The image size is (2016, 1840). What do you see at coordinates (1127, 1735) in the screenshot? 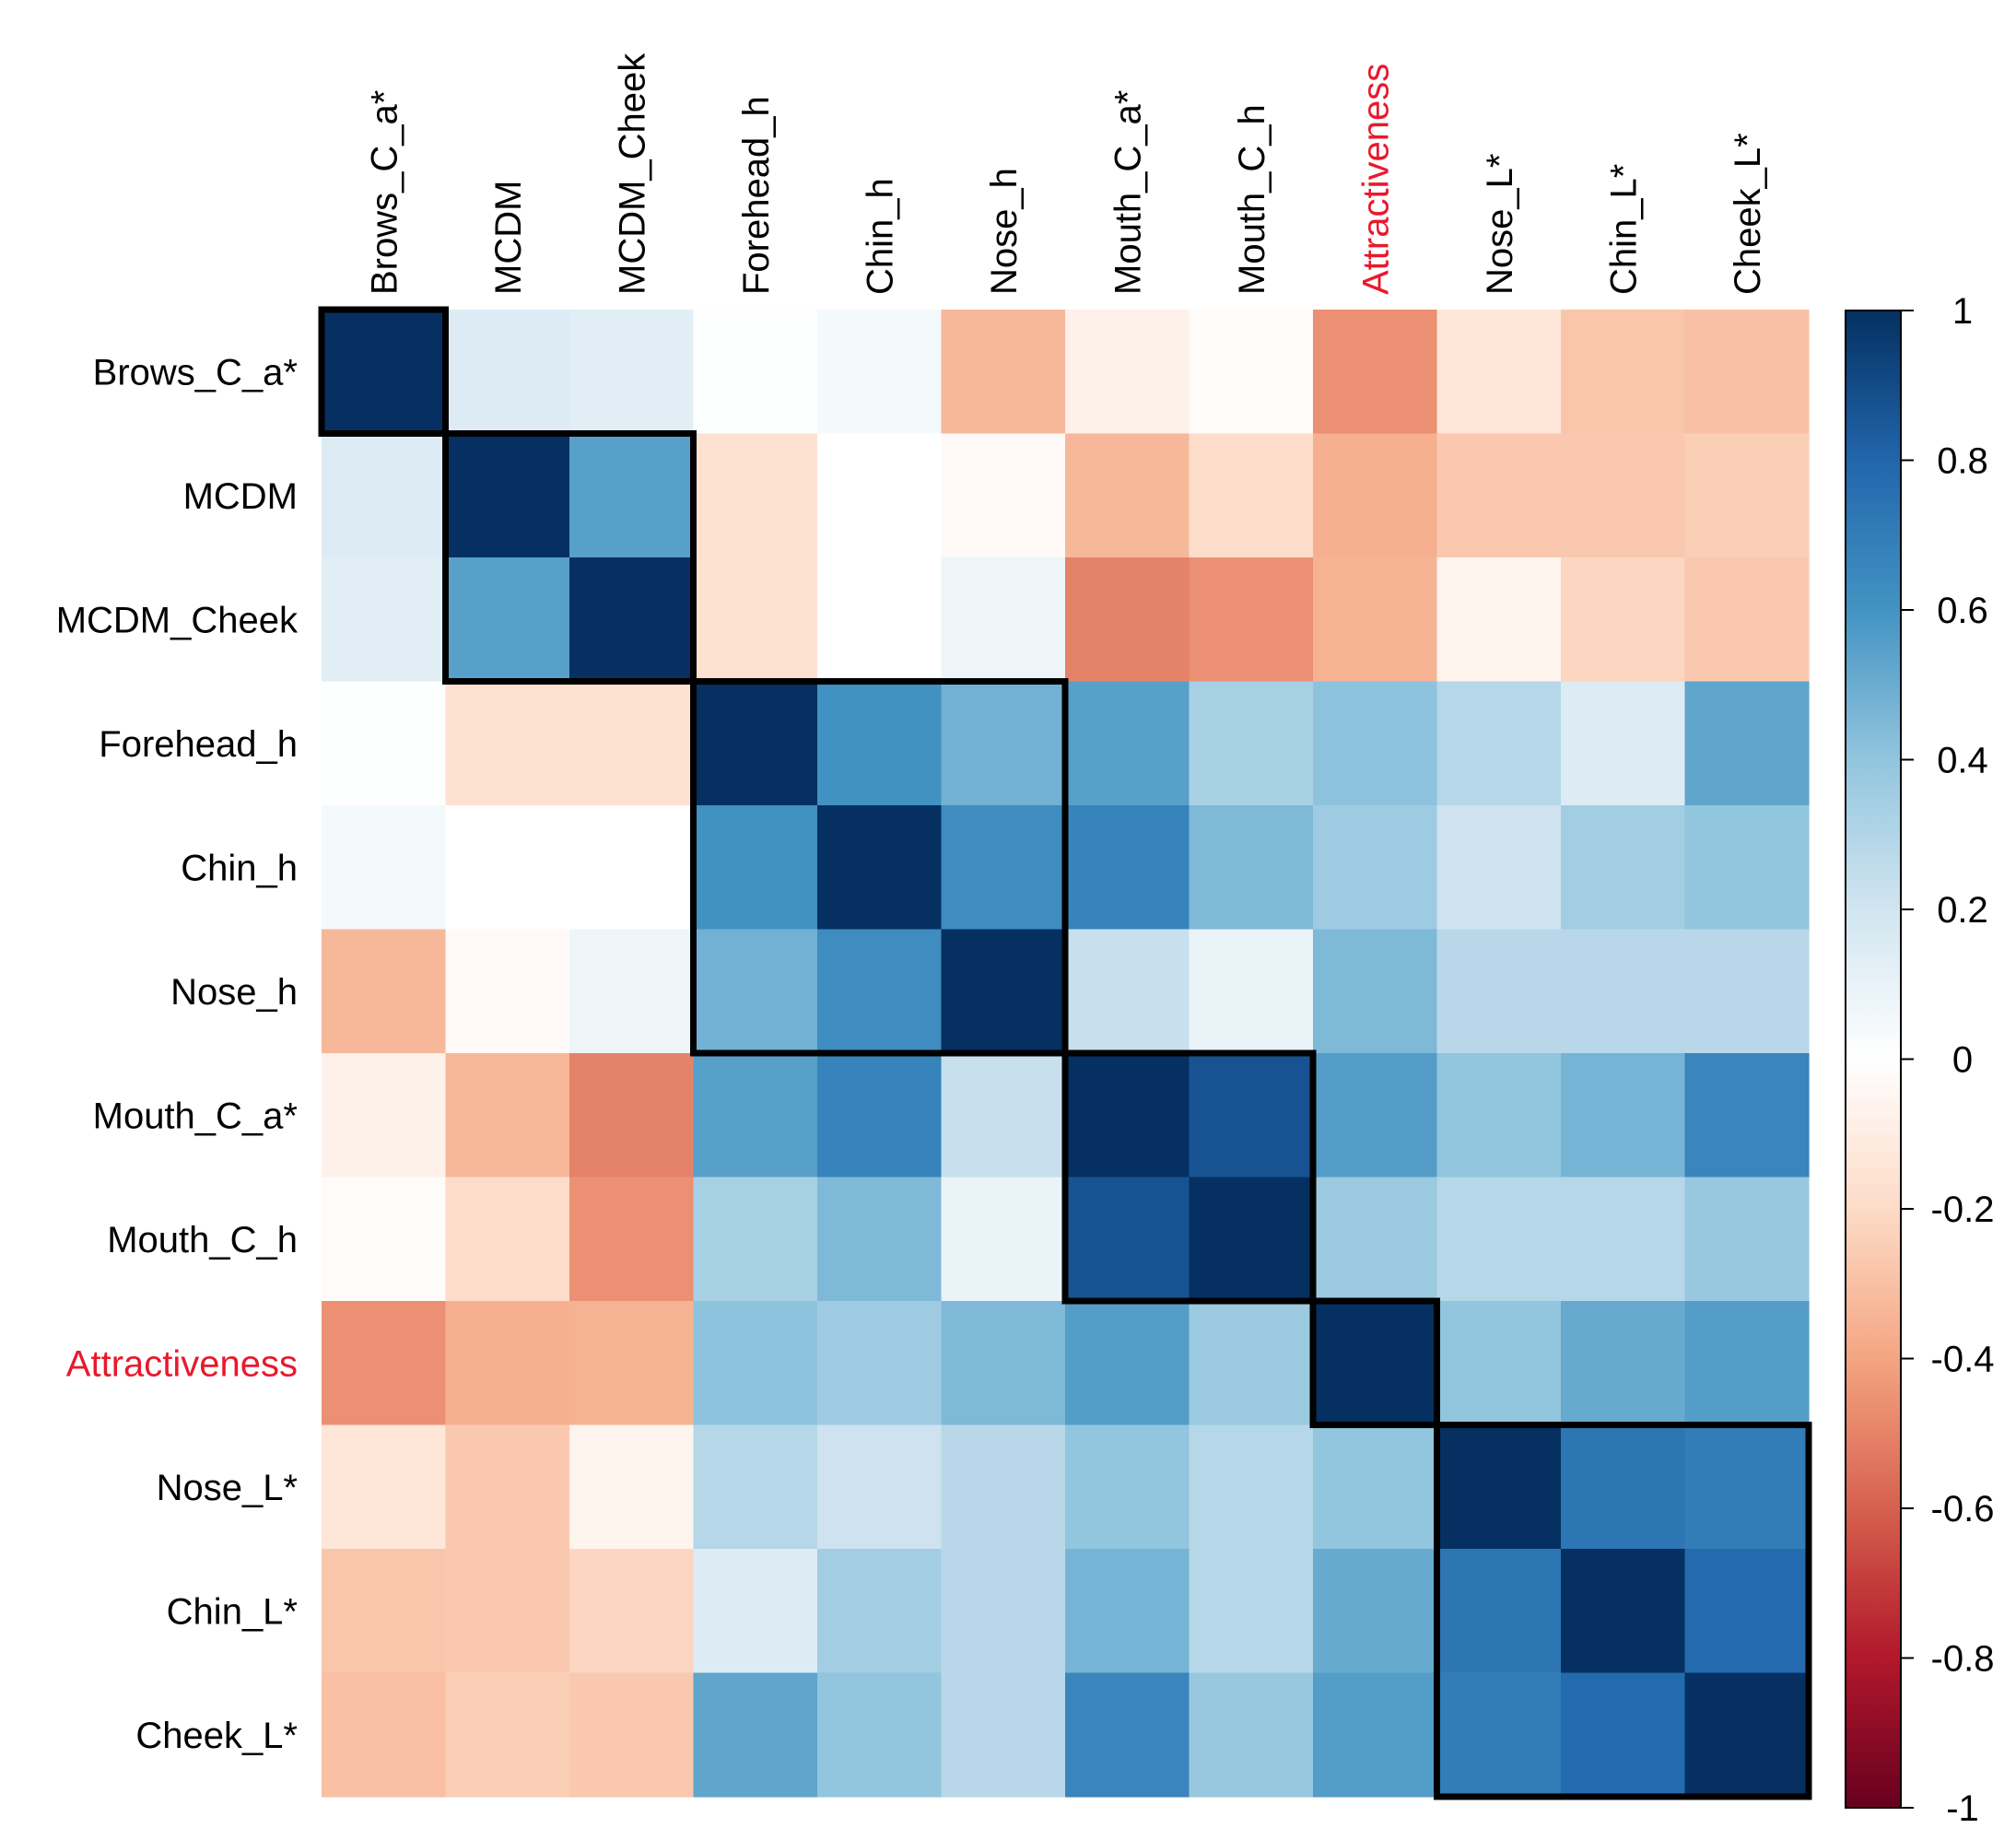
I see `heatmap-cell: Cheek_L* / Mouth_C_a*` at bounding box center [1127, 1735].